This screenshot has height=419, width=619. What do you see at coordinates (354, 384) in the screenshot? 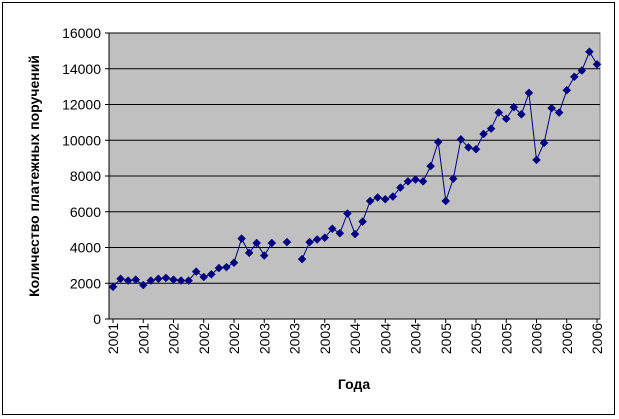
I see `x-axis-title: Года` at bounding box center [354, 384].